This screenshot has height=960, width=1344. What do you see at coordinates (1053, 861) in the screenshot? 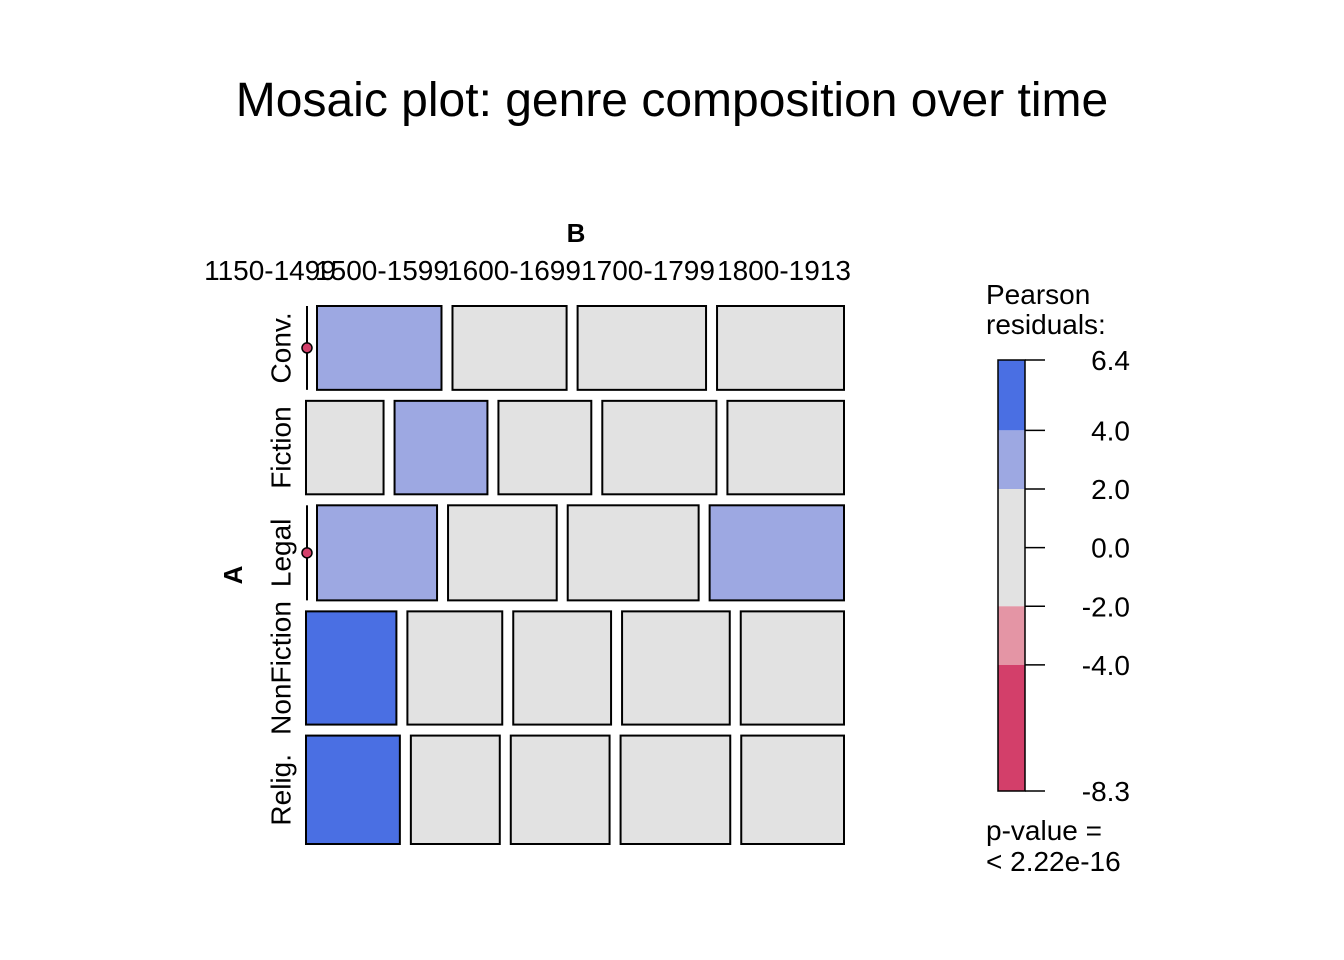
I see `pvalue-value: < 2.22e-16` at bounding box center [1053, 861].